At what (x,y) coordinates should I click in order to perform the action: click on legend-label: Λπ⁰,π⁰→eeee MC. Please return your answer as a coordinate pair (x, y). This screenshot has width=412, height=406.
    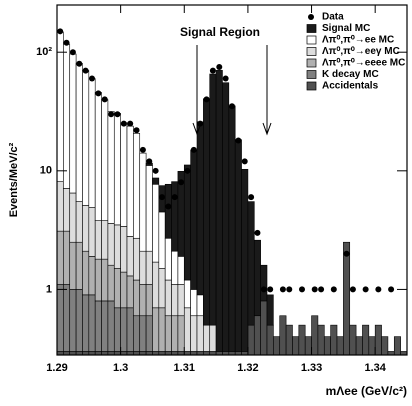
    Looking at the image, I should click on (363, 63).